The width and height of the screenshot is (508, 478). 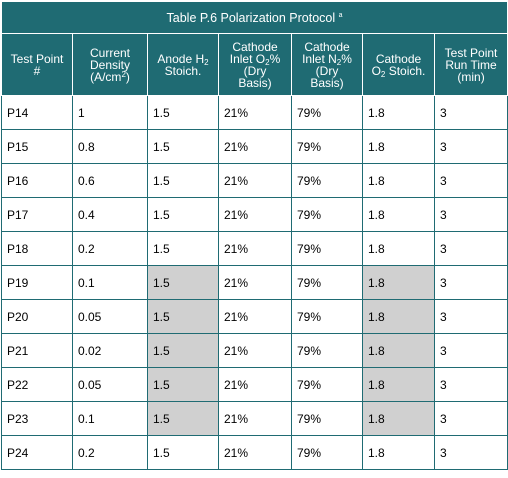 I want to click on table-row: P19 0.1 1.5 21% 79% 1.8 3, so click(x=254, y=282).